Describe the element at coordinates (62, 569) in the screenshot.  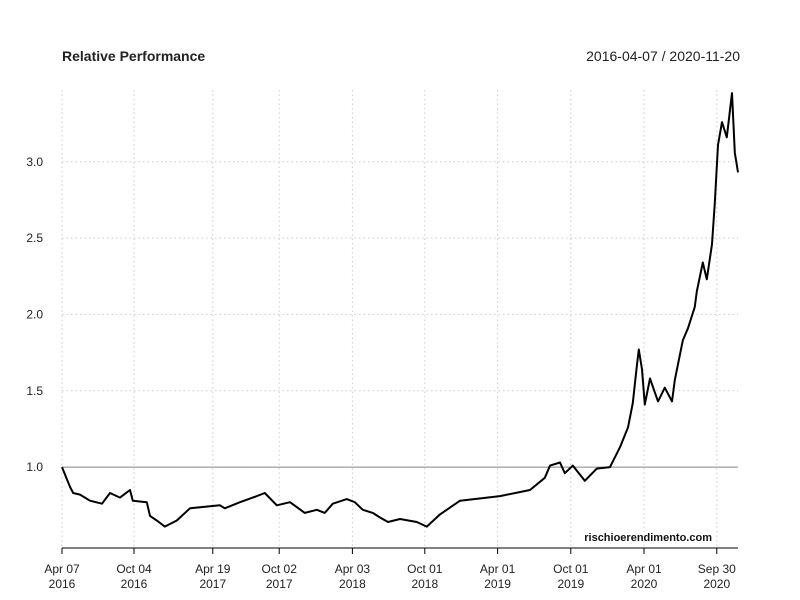
I see `x-tick-label: Apr 07` at that location.